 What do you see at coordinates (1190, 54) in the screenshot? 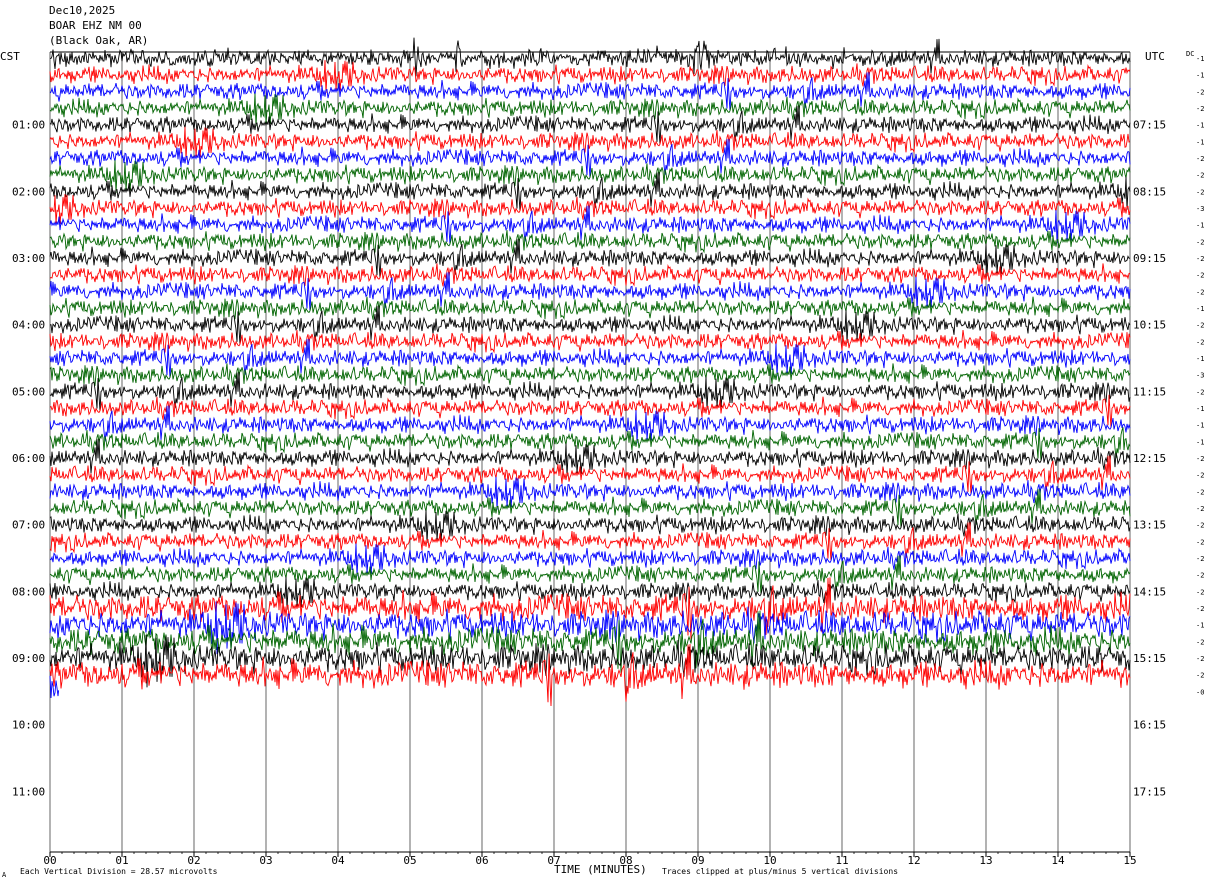
I see `dc-offset-label: DC` at bounding box center [1190, 54].